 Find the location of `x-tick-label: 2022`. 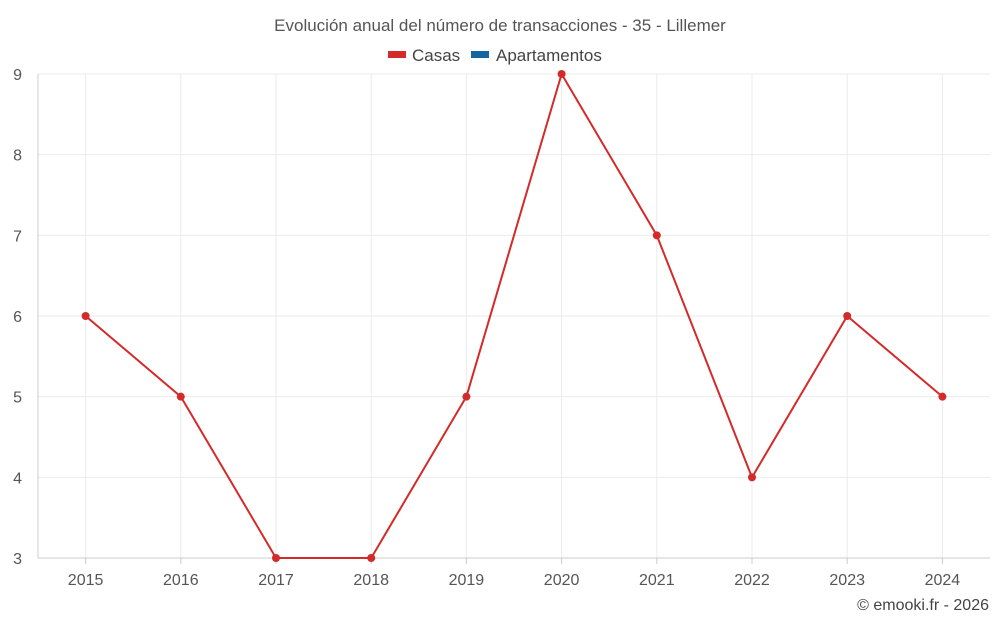

x-tick-label: 2022 is located at coordinates (752, 580).